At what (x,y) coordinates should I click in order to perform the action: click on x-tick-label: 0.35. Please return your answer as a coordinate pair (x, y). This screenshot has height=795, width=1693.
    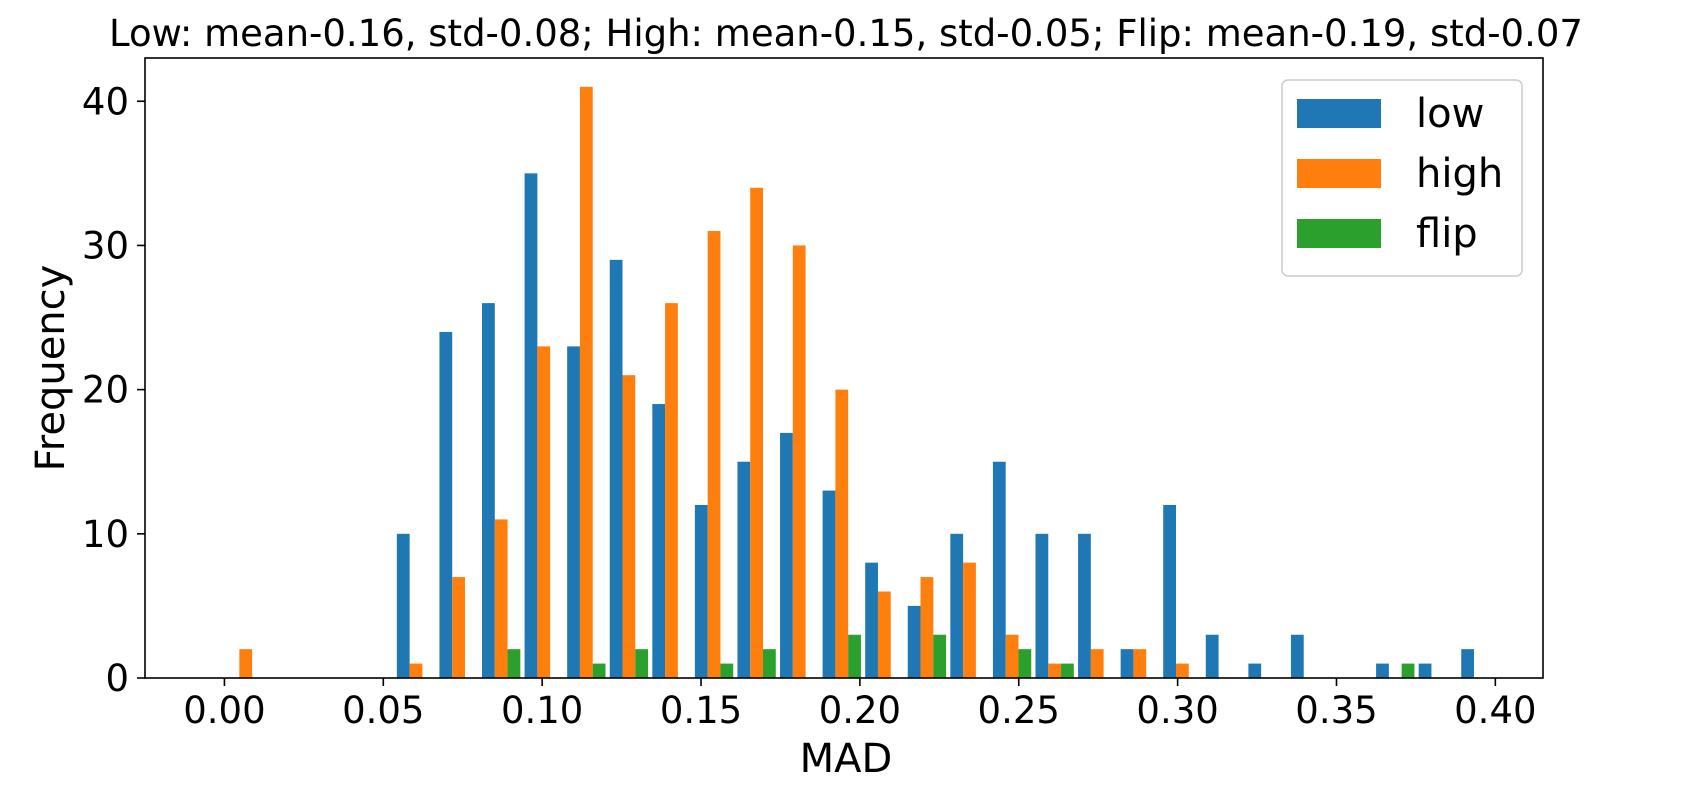
    Looking at the image, I should click on (1336, 710).